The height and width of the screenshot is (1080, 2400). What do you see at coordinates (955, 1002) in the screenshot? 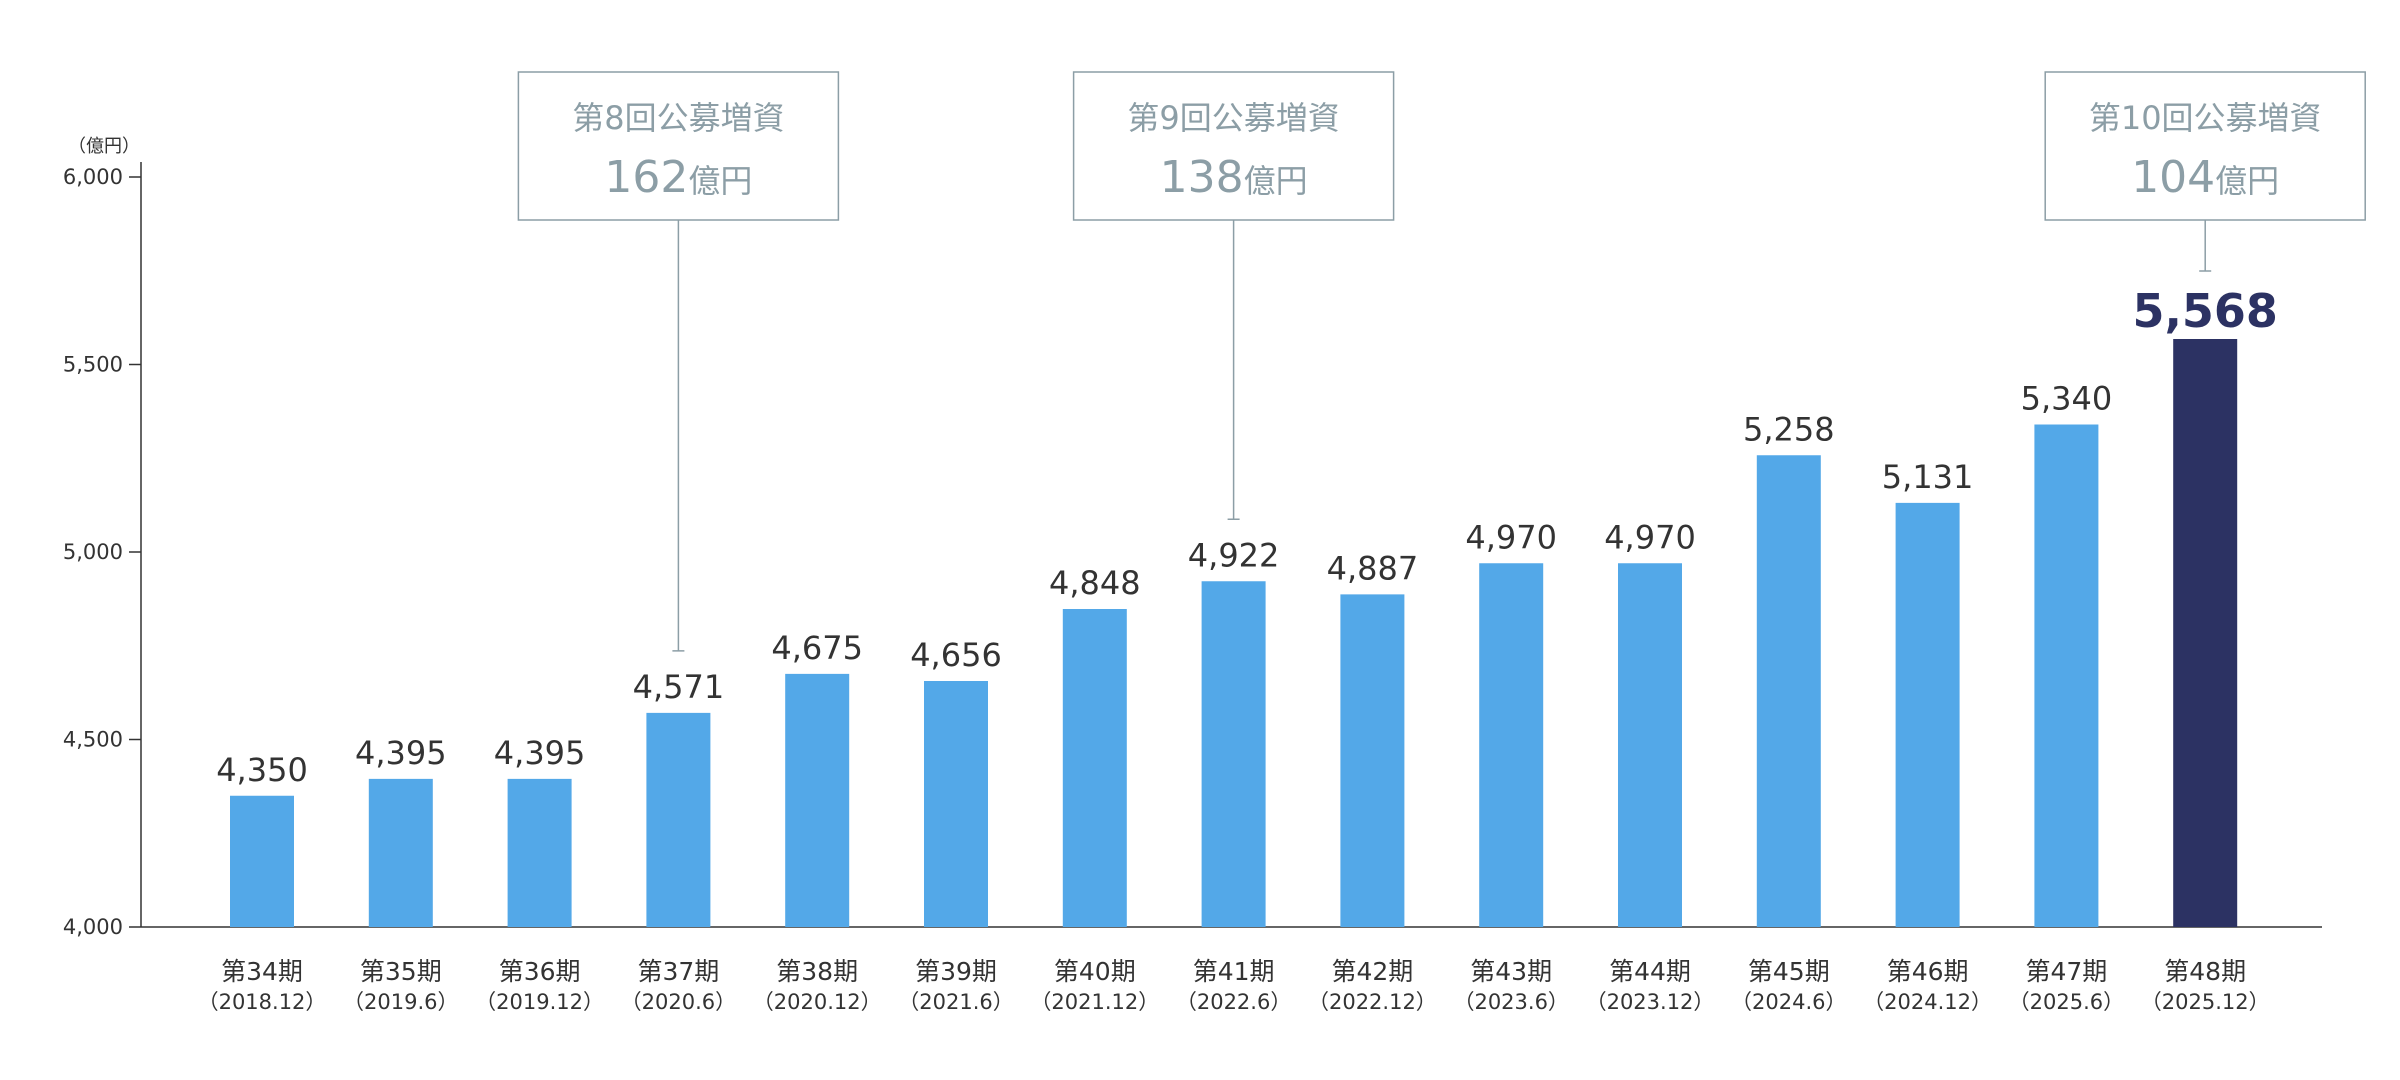
I see `x-tick-period-label: （2021.6）` at bounding box center [955, 1002].